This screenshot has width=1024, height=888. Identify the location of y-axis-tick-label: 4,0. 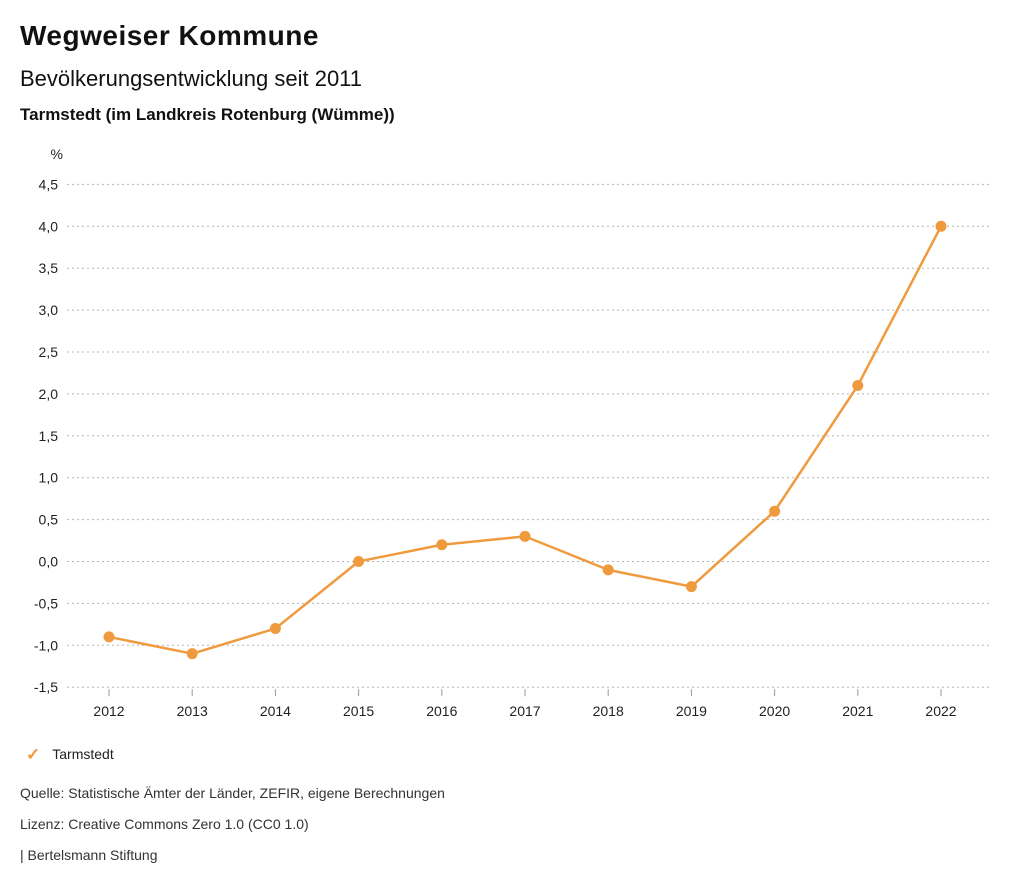
(49, 226).